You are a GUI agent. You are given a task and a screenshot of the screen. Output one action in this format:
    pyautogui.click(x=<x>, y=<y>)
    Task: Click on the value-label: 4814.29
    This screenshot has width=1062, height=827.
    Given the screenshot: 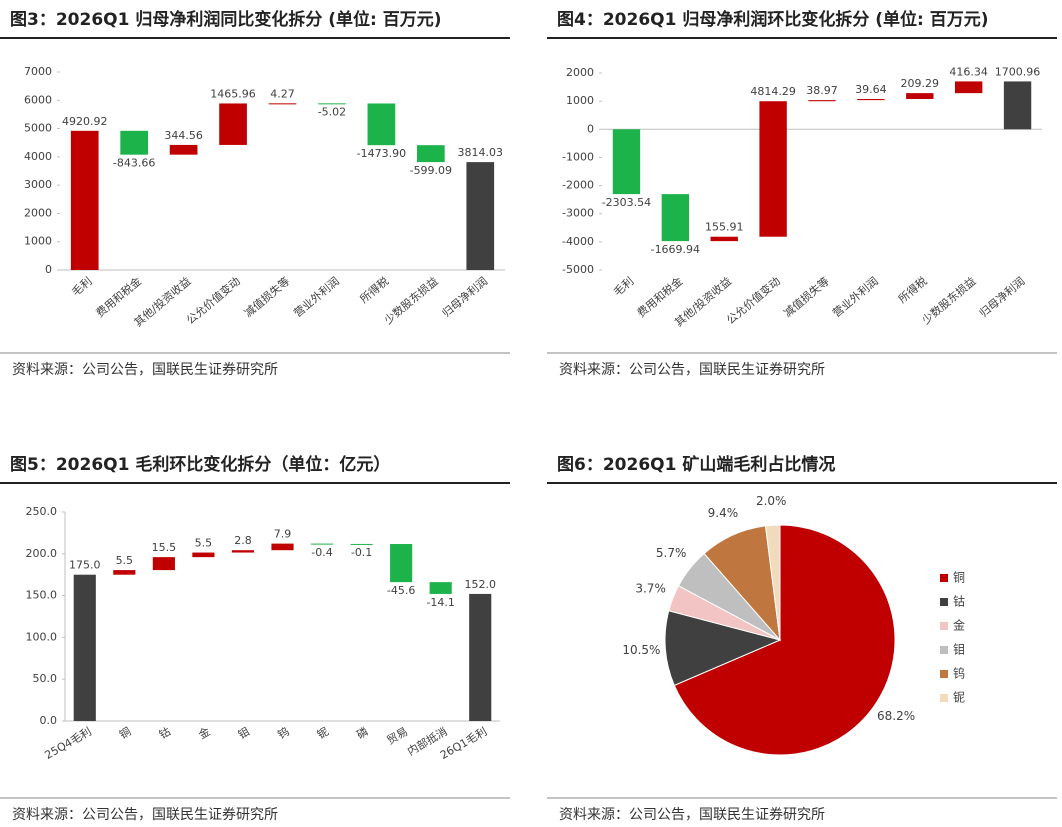 What is the action you would take?
    pyautogui.click(x=773, y=91)
    